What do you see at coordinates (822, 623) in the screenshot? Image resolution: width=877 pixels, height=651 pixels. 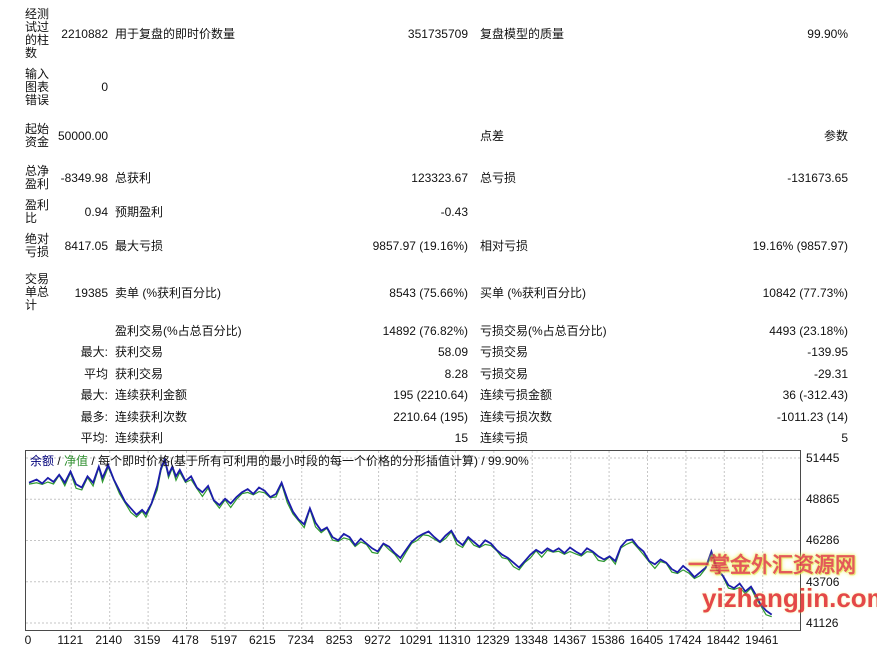 I see `y-axis-tick-label: 41126` at bounding box center [822, 623].